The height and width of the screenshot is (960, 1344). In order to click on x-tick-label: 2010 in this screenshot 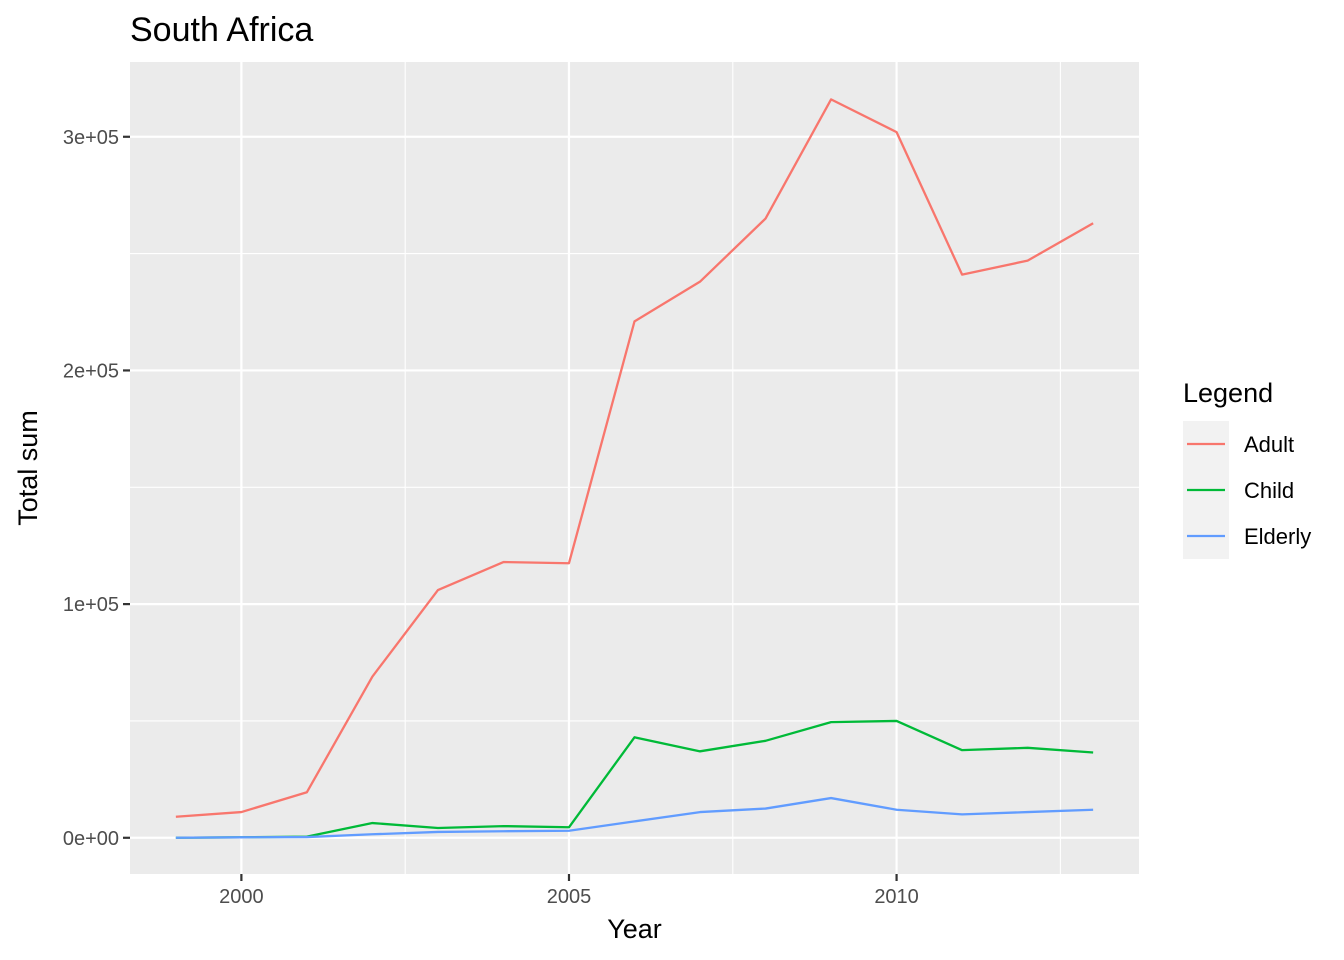, I will do `click(896, 897)`.